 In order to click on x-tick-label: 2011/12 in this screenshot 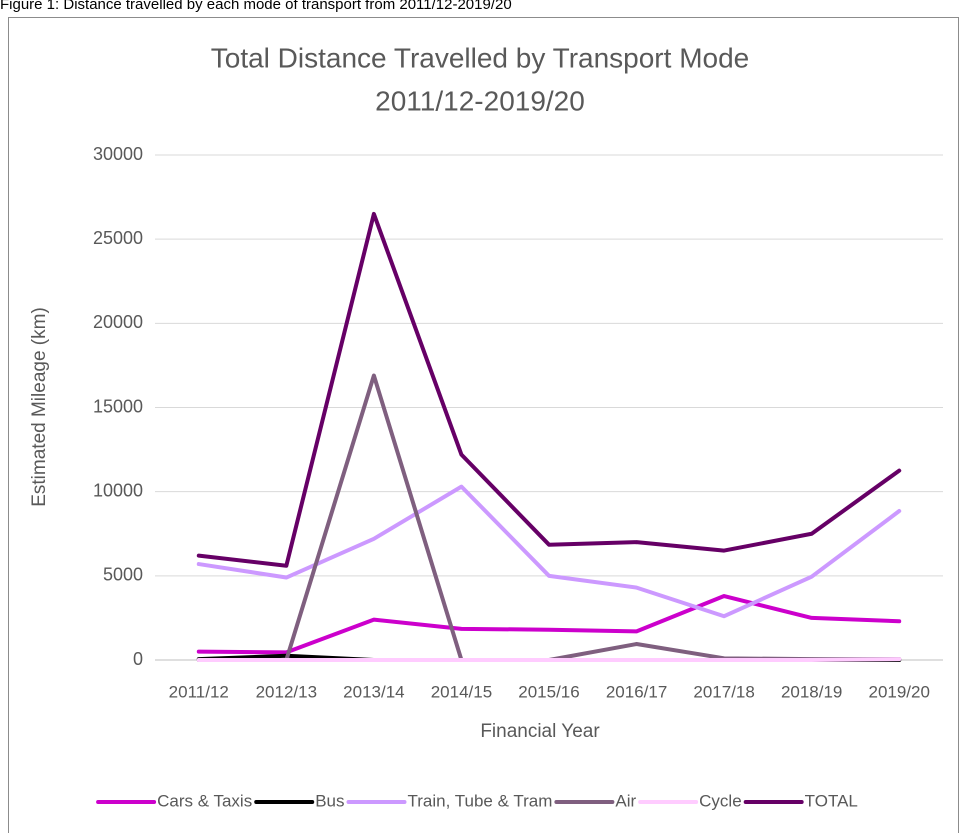, I will do `click(199, 691)`.